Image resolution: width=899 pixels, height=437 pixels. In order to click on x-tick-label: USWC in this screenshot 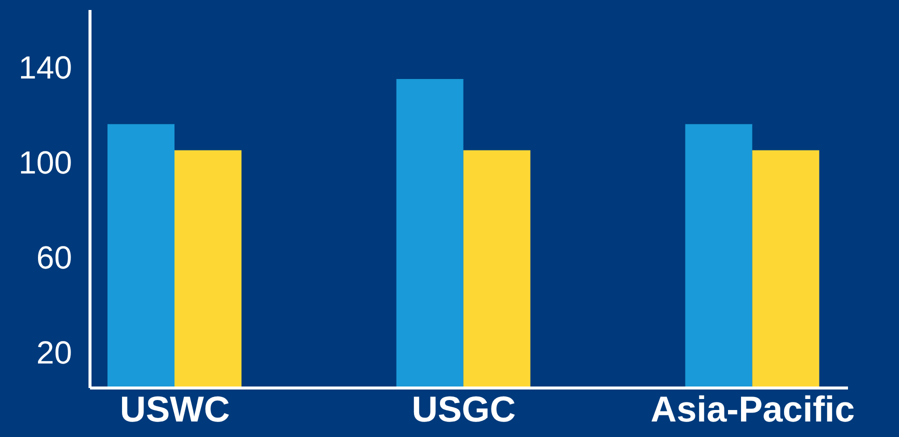, I will do `click(175, 409)`.